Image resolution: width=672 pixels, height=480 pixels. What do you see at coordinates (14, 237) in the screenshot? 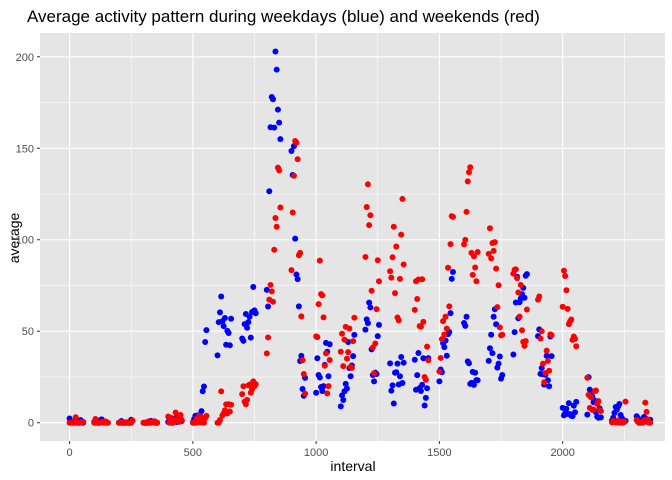
I see `y-axis-title: average` at bounding box center [14, 237].